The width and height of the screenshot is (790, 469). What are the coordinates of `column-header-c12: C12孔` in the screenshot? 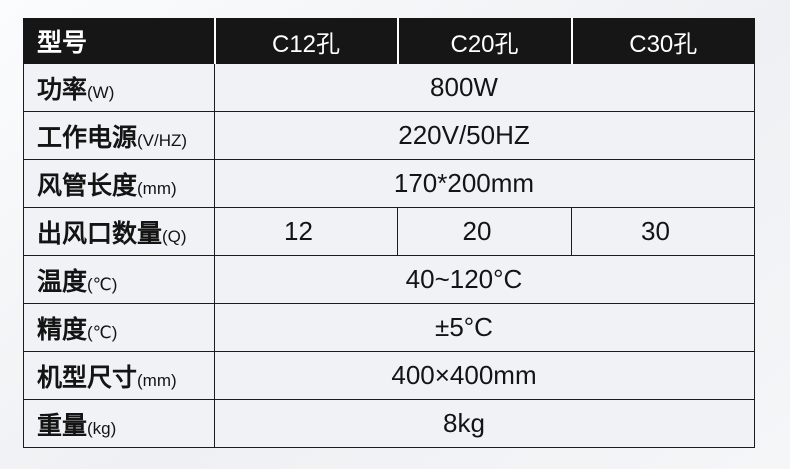 It's located at (305, 41).